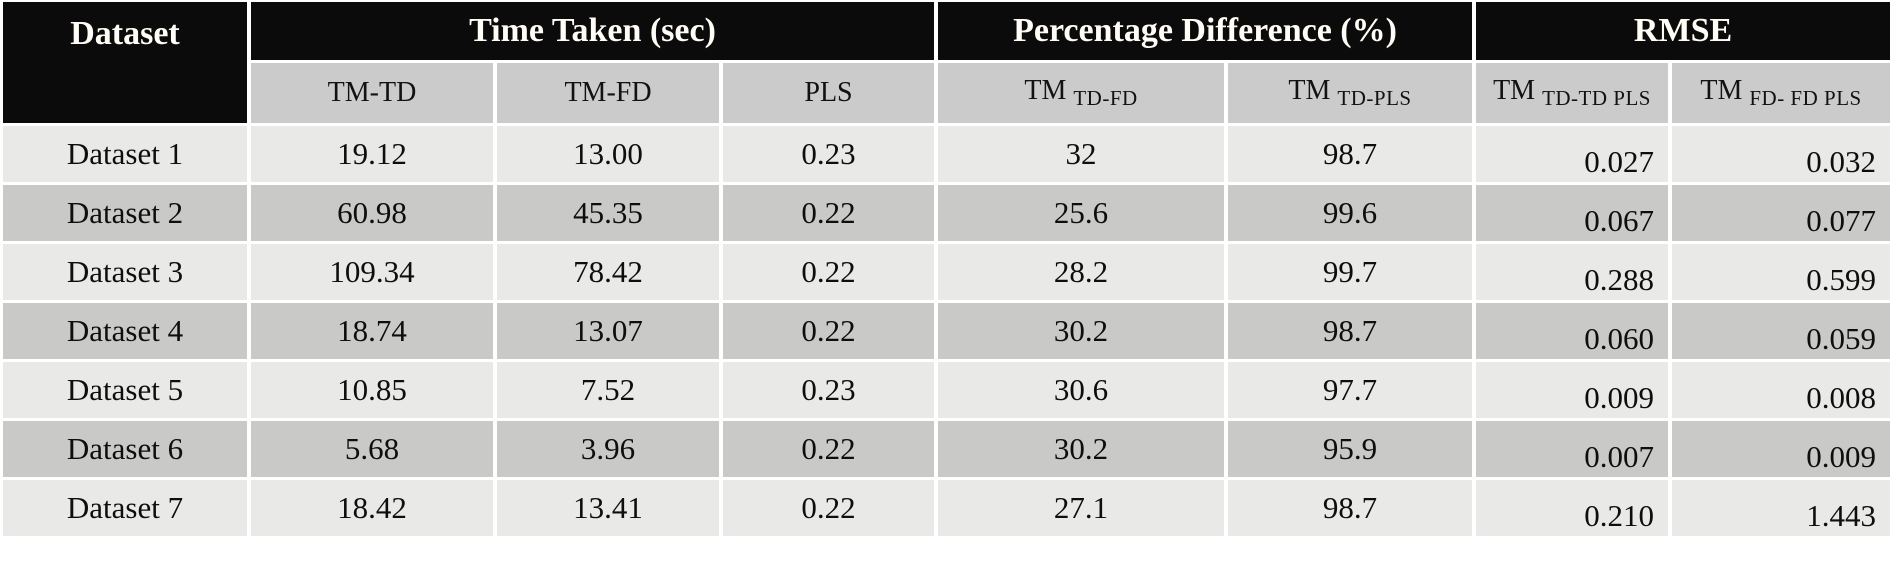 This screenshot has width=1897, height=575. I want to click on tm-fd-value: 3.96, so click(608, 449).